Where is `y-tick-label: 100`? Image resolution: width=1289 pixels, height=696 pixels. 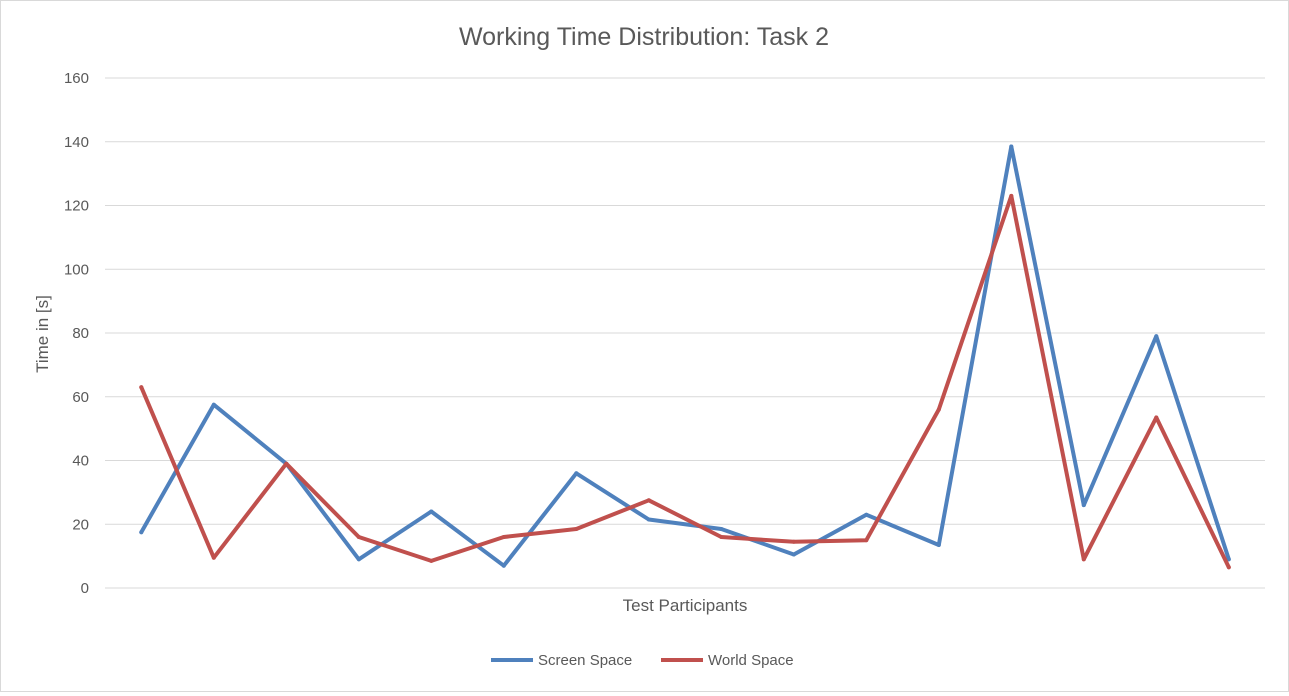
y-tick-label: 100 is located at coordinates (76, 269).